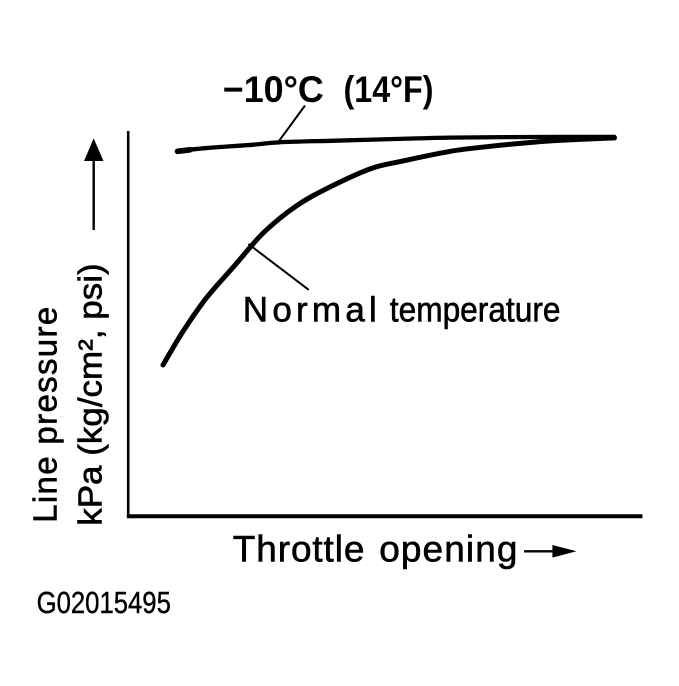 The image size is (679, 686). What do you see at coordinates (448, 549) in the screenshot?
I see `svg-text: opening` at bounding box center [448, 549].